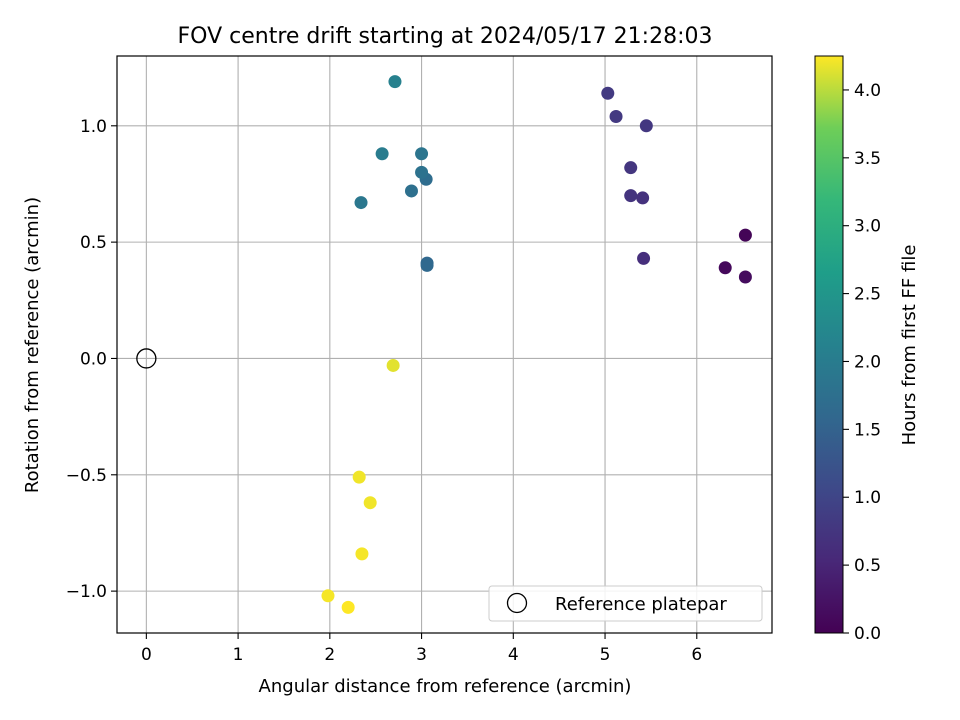 The image size is (960, 720). What do you see at coordinates (867, 566) in the screenshot?
I see `colorbar-tick-label: 0.5` at bounding box center [867, 566].